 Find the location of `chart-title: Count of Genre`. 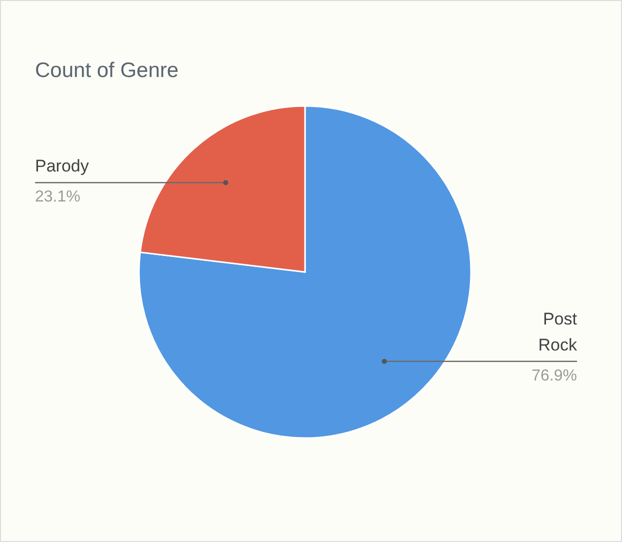

chart-title: Count of Genre is located at coordinates (107, 70).